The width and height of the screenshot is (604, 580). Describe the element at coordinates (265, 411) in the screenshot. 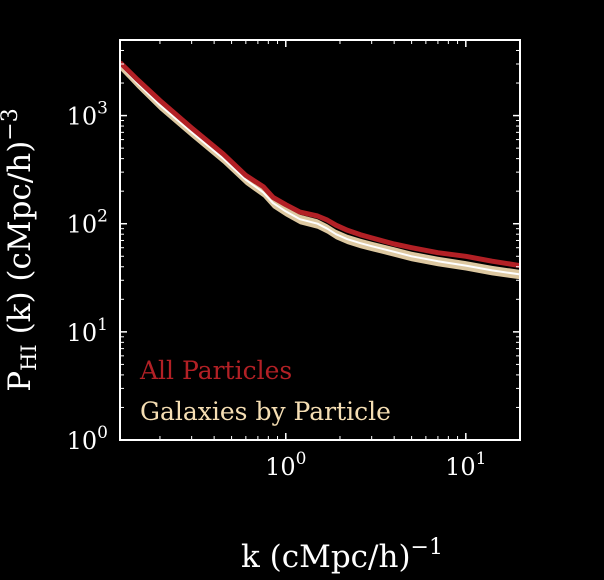

I see `legend-label: Galaxies by Particle` at that location.